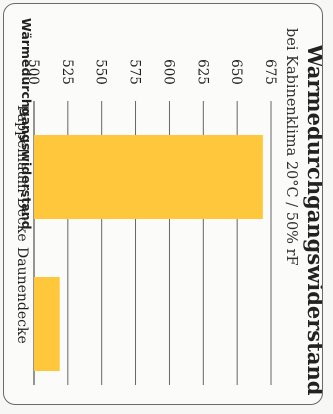 The image size is (333, 414). Describe the element at coordinates (22, 295) in the screenshot. I see `category-label: Daunendecke` at that location.